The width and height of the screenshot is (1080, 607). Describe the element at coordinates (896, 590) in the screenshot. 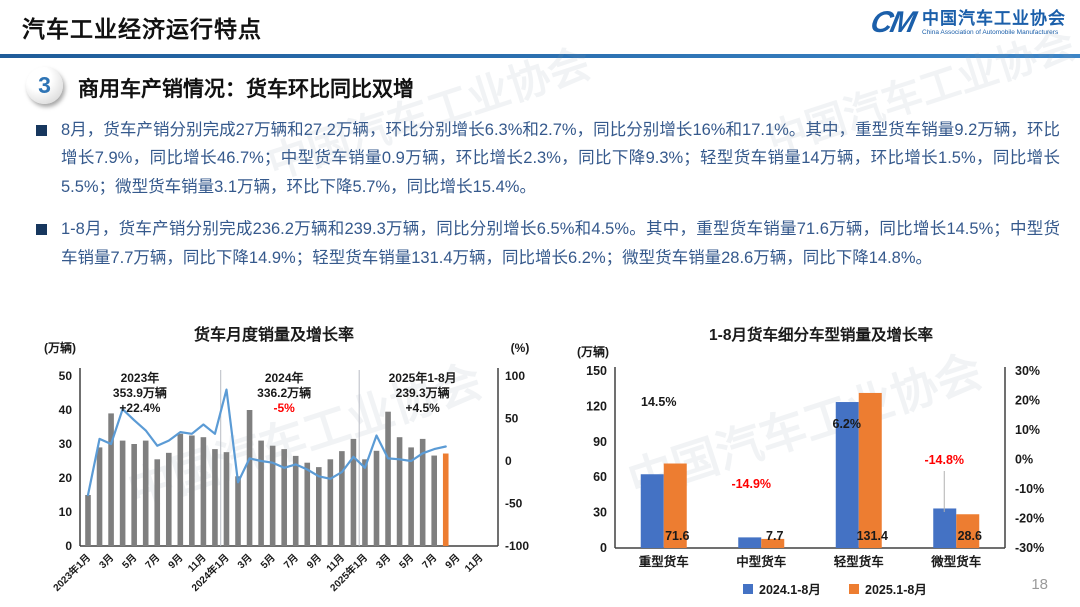

I see `legend-label-2025: 2025.1-8月` at that location.